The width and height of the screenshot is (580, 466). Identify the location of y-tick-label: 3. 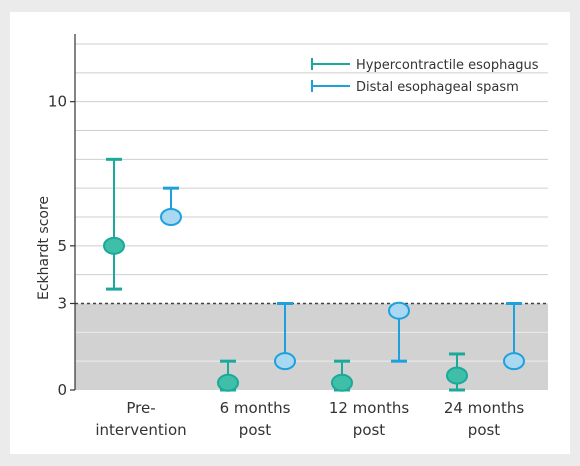
(62, 304).